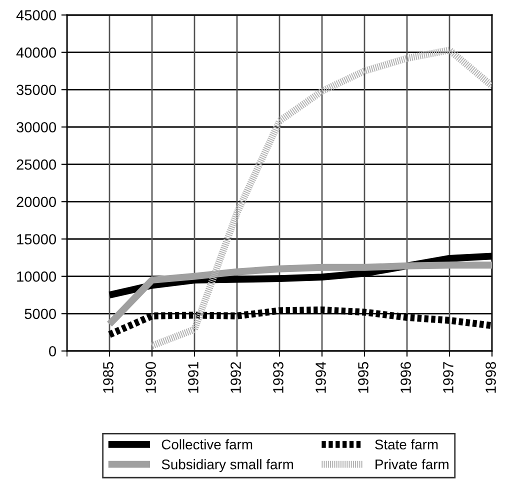 The image size is (507, 487). What do you see at coordinates (412, 464) in the screenshot?
I see `legend-label: Private farm` at bounding box center [412, 464].